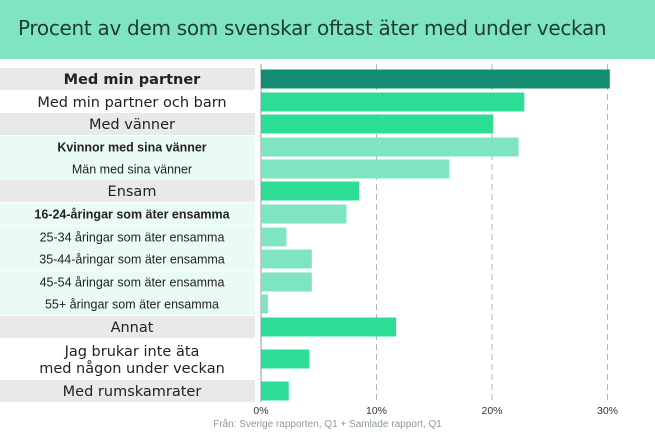 The width and height of the screenshot is (655, 437). I want to click on category-label: Ensam, so click(132, 192).